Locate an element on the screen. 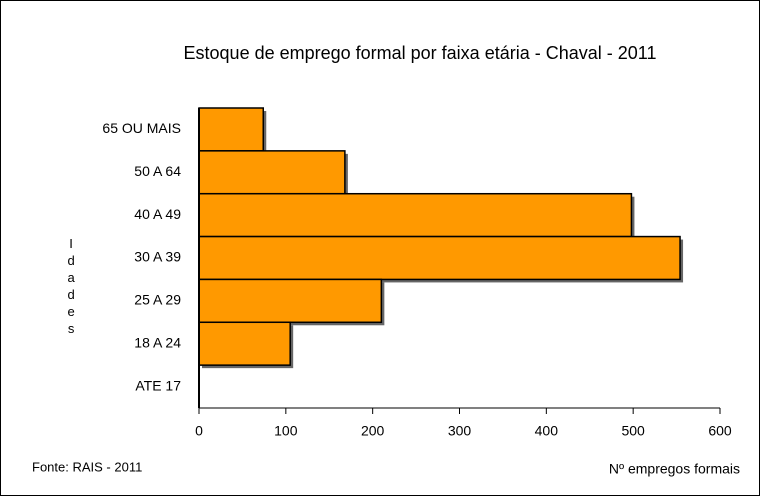 This screenshot has height=497, width=761. y-tick-label: ATE 17 is located at coordinates (158, 385).